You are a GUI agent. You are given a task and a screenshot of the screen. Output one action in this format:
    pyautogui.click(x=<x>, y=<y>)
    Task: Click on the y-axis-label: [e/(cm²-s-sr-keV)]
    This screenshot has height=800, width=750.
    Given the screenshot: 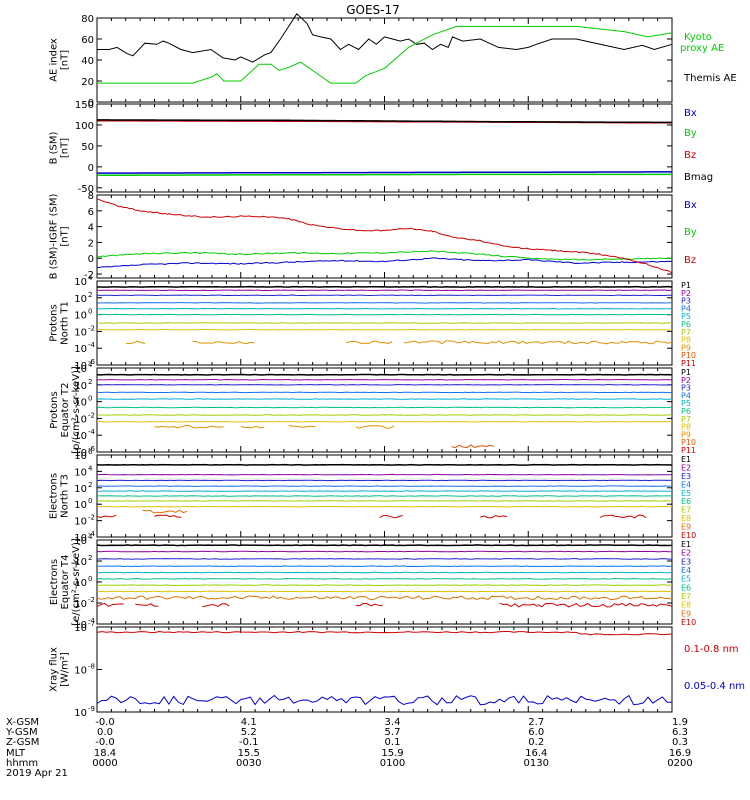 What is the action you would take?
    pyautogui.click(x=76, y=582)
    